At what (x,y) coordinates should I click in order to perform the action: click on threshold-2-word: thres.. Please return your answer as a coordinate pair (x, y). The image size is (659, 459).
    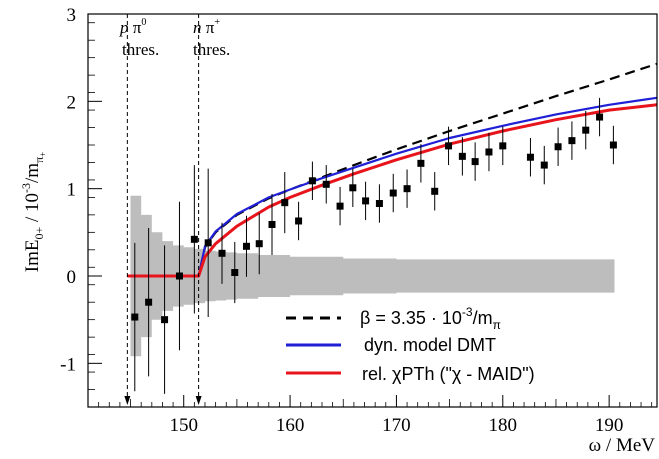
    Looking at the image, I should click on (211, 49).